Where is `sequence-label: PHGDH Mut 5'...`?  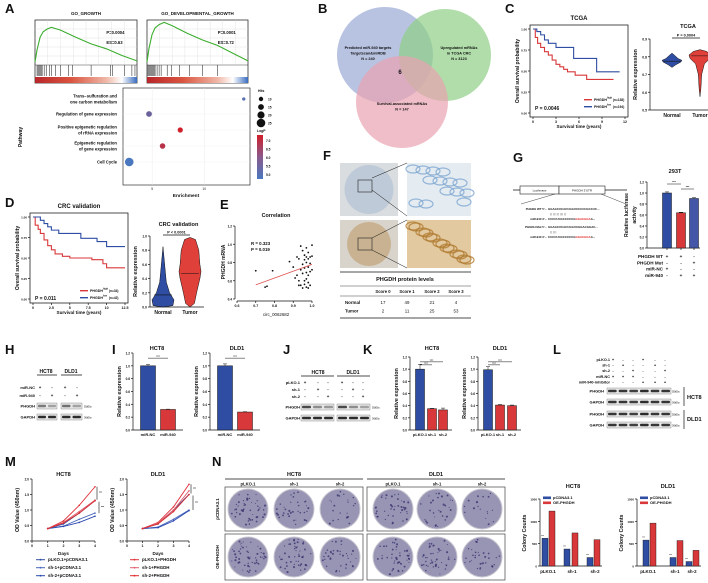
sequence-label: PHGDH Mut 5'... is located at coordinates (536, 227).